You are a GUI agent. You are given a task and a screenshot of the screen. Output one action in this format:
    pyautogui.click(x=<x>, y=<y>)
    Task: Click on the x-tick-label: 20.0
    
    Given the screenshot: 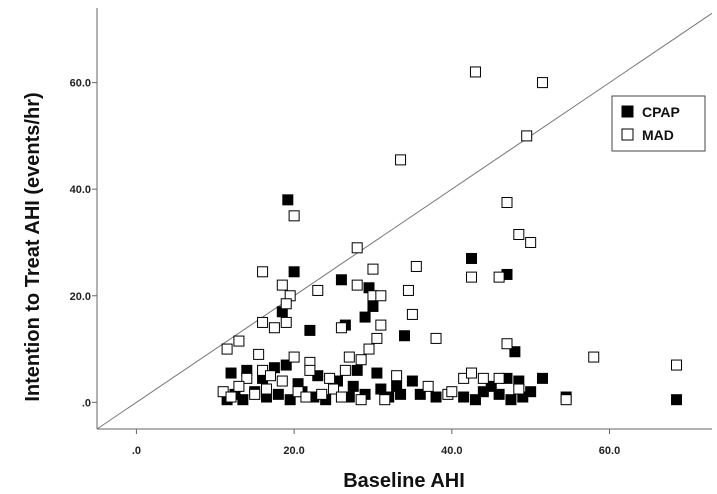 What is the action you would take?
    pyautogui.click(x=293, y=451)
    